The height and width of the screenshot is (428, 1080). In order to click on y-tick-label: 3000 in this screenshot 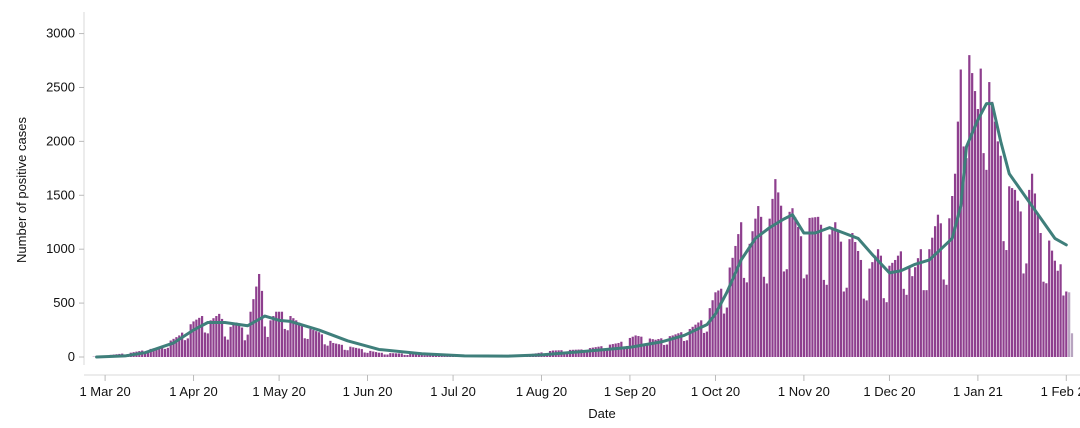, I will do `click(60, 33)`.